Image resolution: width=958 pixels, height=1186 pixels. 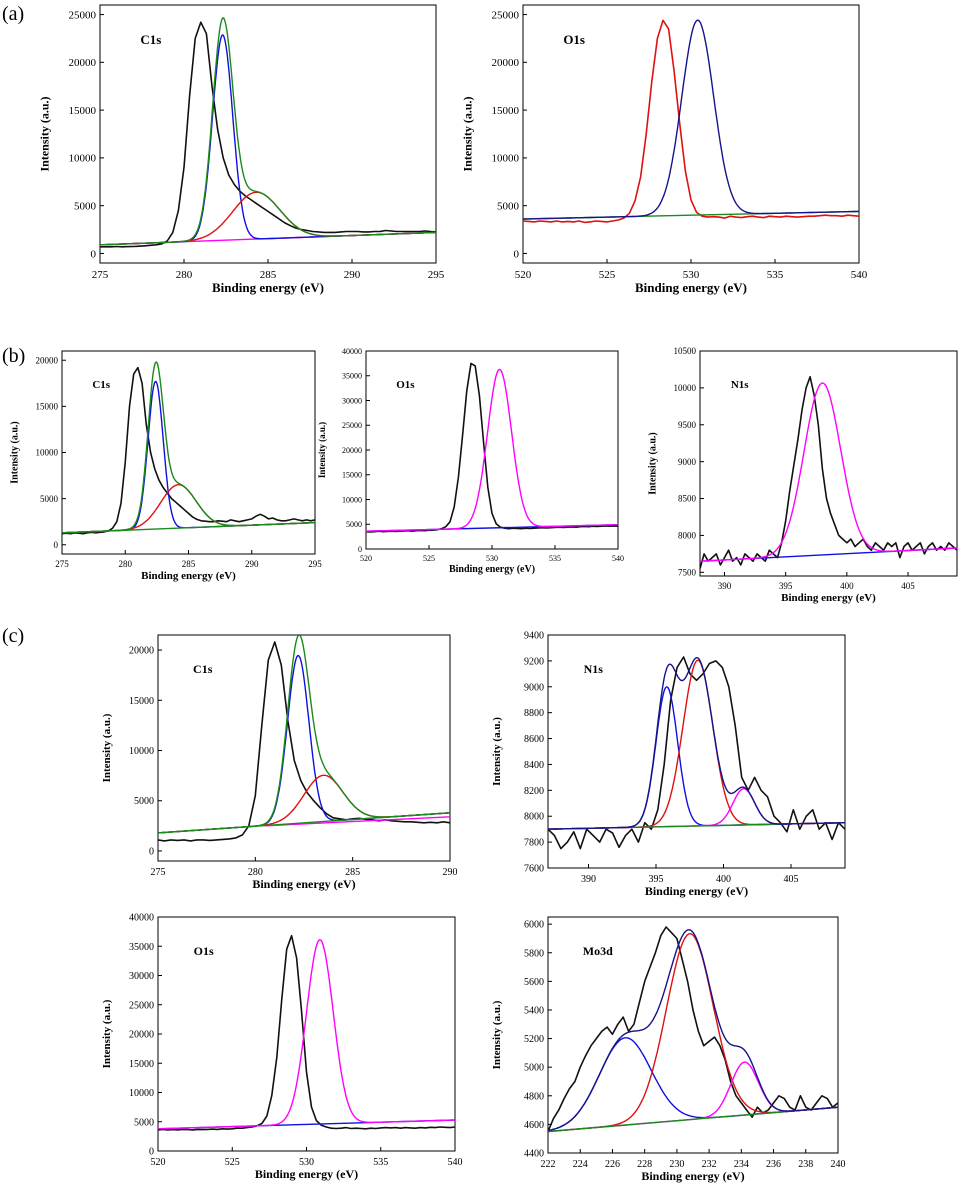 What do you see at coordinates (534, 739) in the screenshot?
I see `y-tick-label: 8600` at bounding box center [534, 739].